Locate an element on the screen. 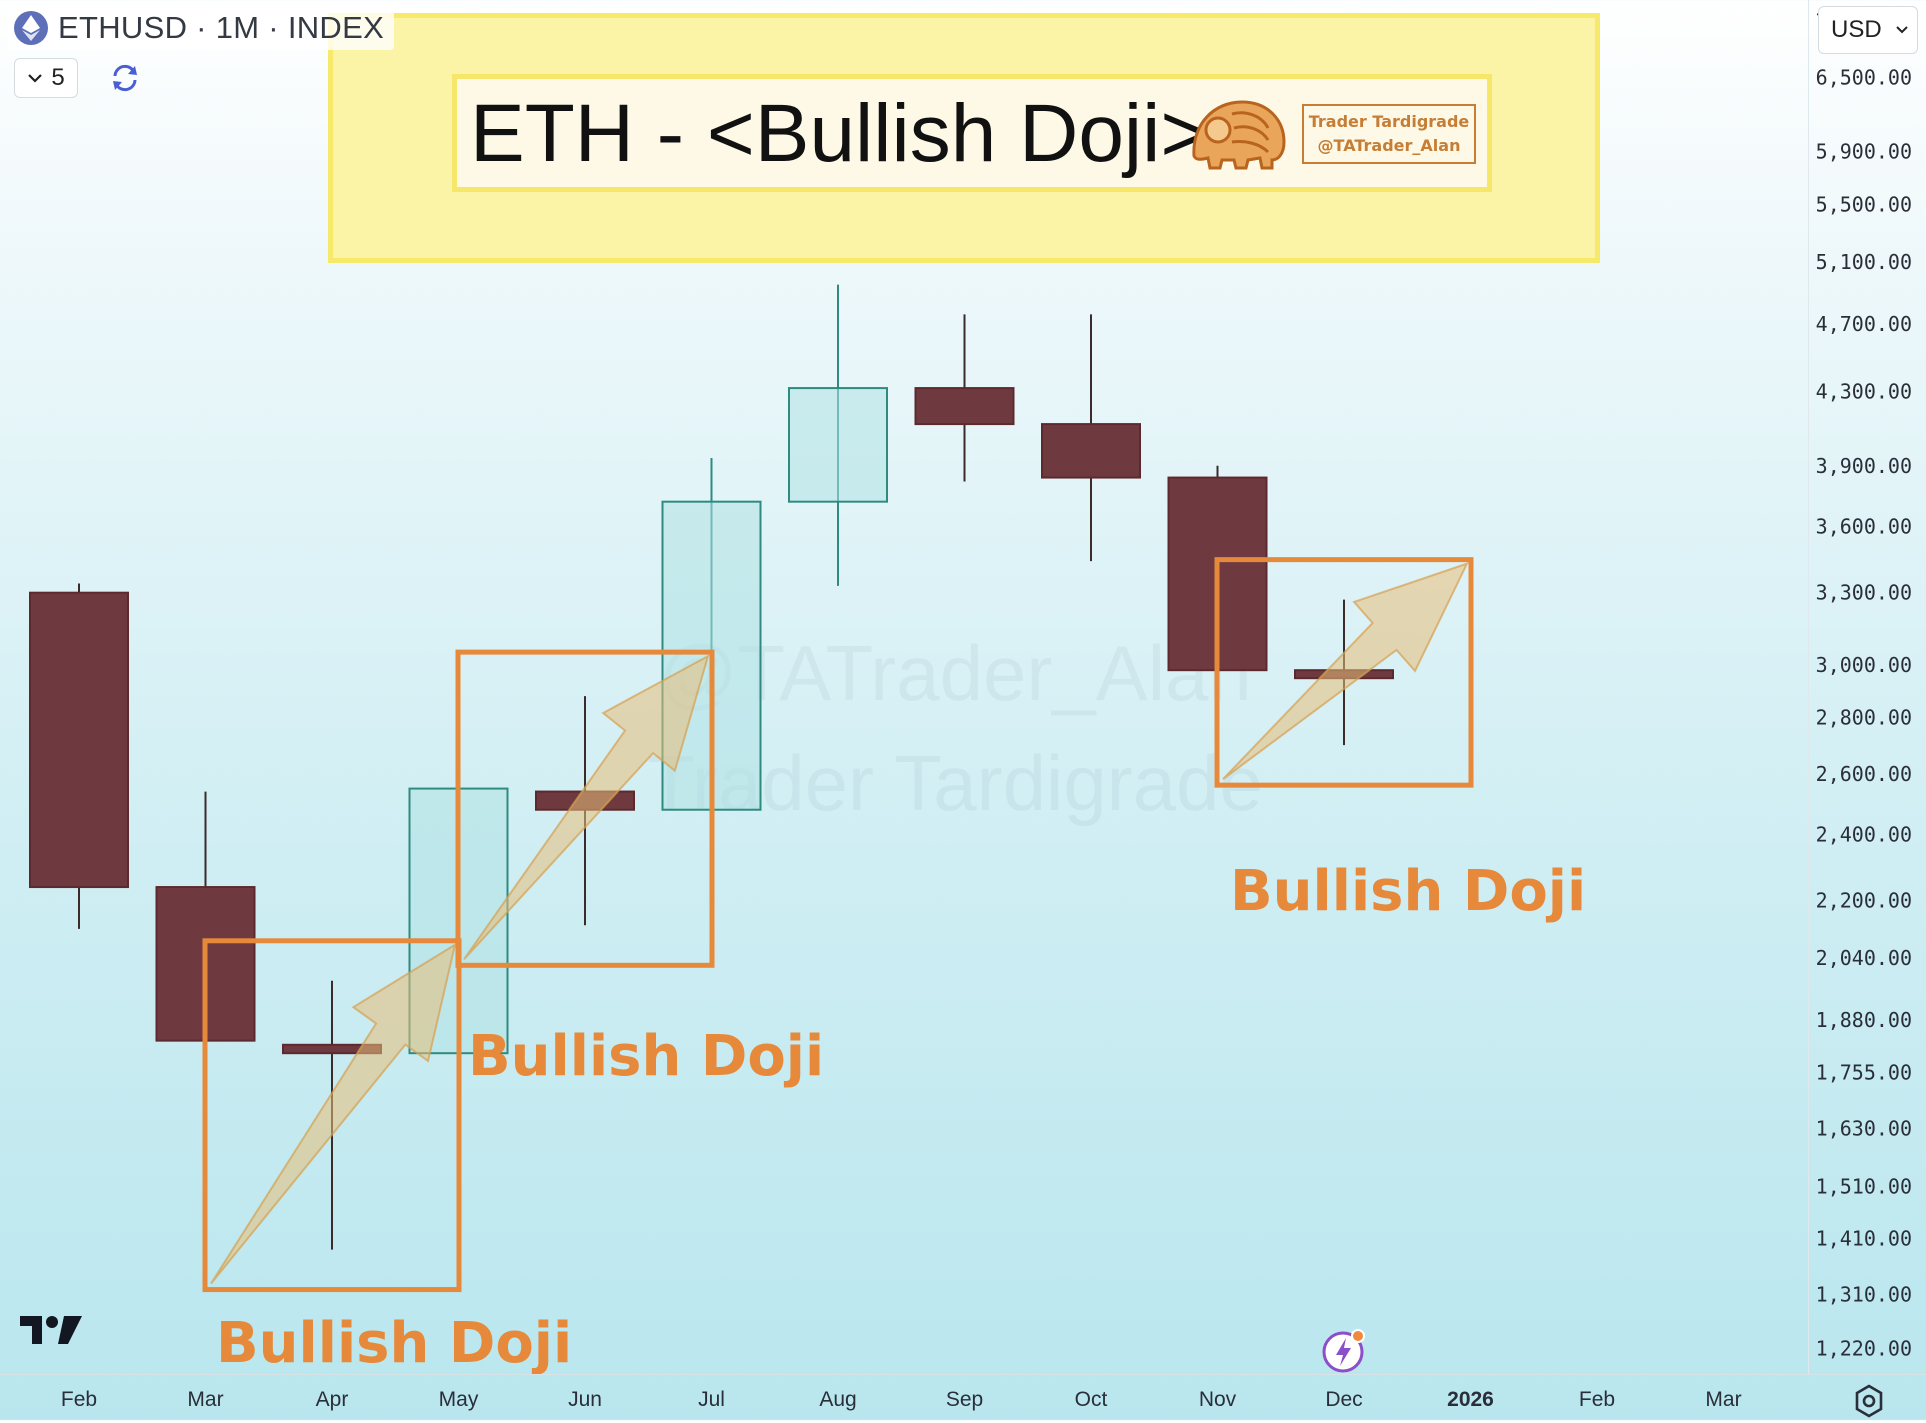 The height and width of the screenshot is (1423, 1926). bullish-candle is located at coordinates (838, 445).